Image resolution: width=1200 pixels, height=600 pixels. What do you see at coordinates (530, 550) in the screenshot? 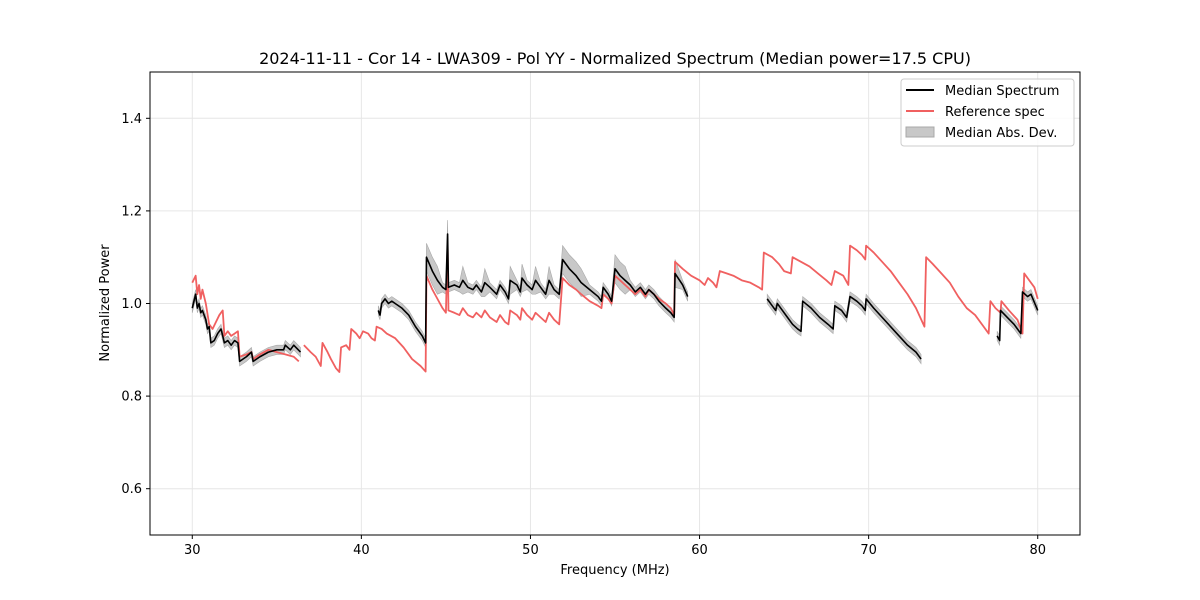
I see `x-tick-label: 50` at bounding box center [530, 550].